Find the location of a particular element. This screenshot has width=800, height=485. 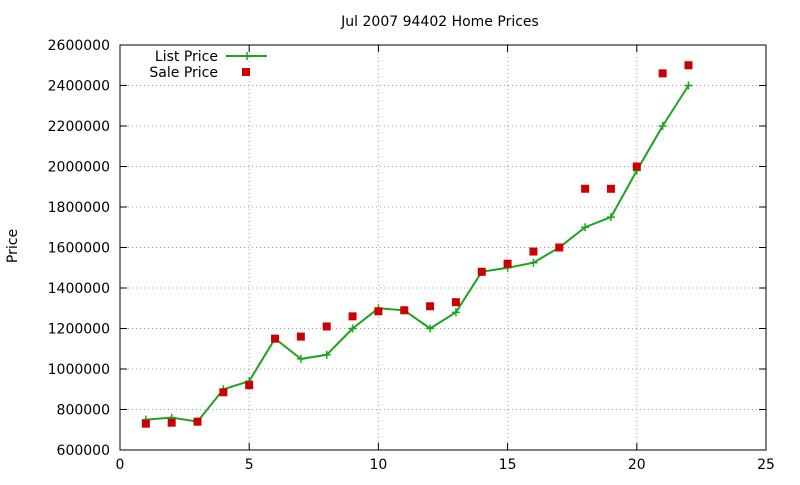

x-tick-label: 25 is located at coordinates (766, 465).